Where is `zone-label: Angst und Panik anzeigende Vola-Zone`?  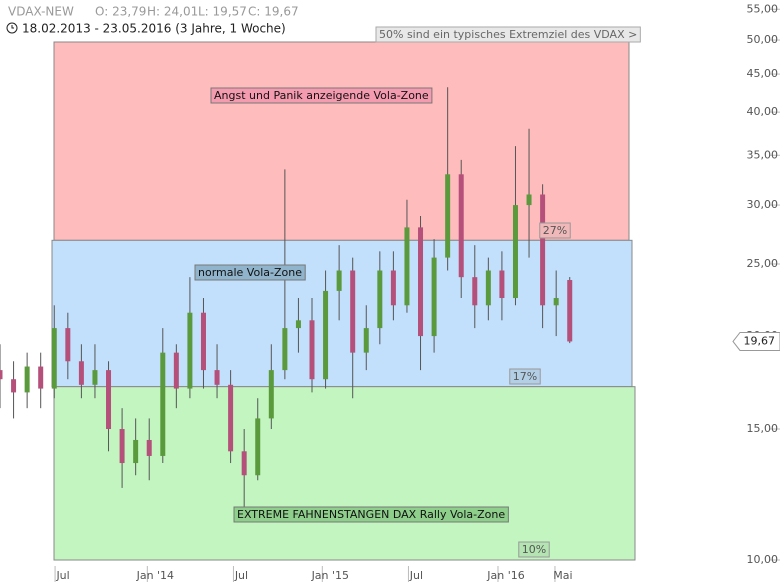
zone-label: Angst und Panik anzeigende Vola-Zone is located at coordinates (321, 95).